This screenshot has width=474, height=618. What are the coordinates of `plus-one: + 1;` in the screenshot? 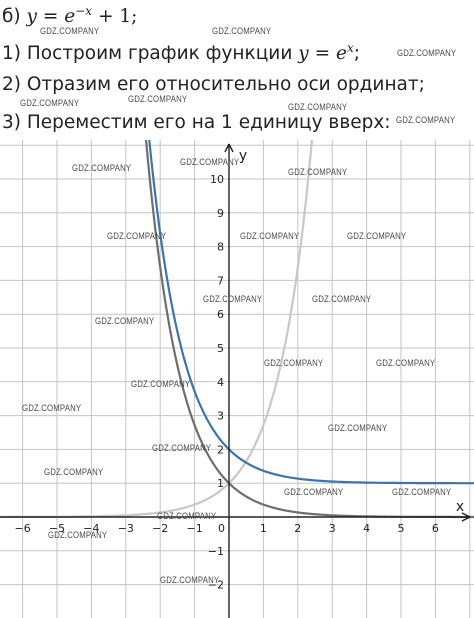 It's located at (117, 17).